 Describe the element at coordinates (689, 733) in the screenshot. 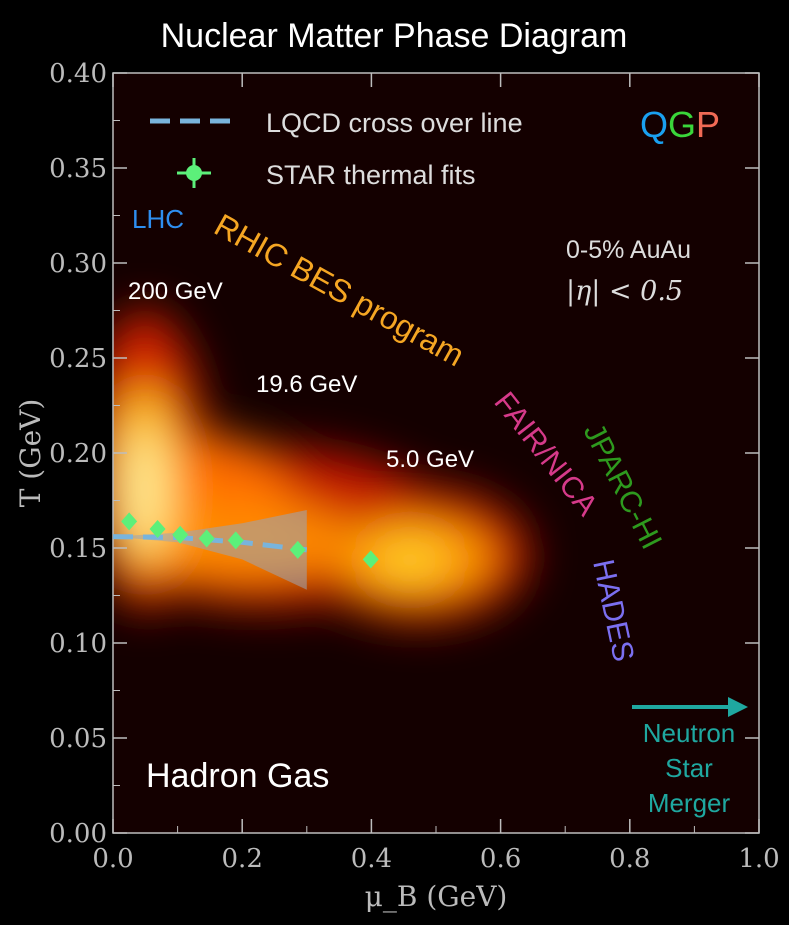

I see `neutron-label: Neutron` at that location.